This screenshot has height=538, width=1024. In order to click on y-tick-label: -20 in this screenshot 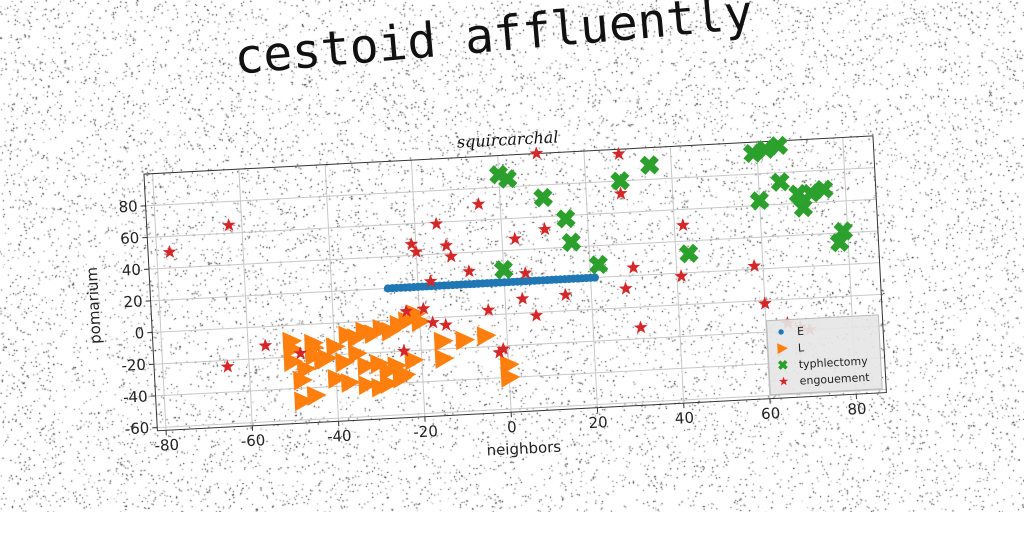, I will do `click(133, 365)`.